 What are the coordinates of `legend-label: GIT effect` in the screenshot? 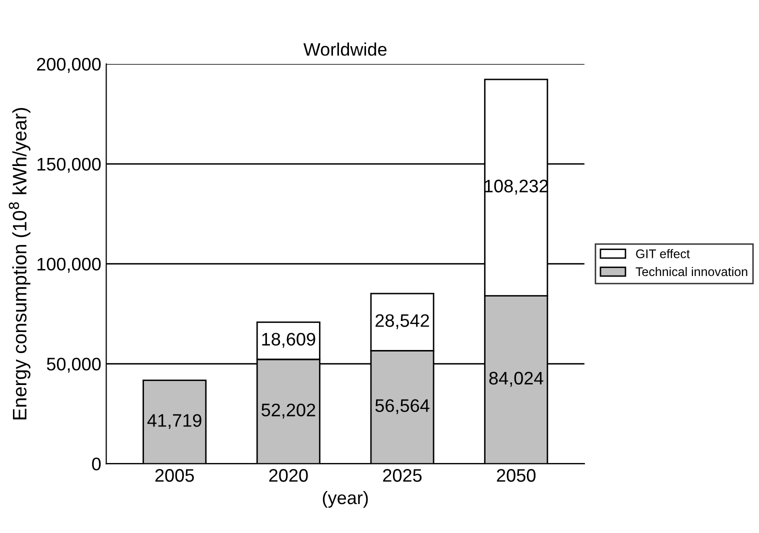 It's located at (663, 253).